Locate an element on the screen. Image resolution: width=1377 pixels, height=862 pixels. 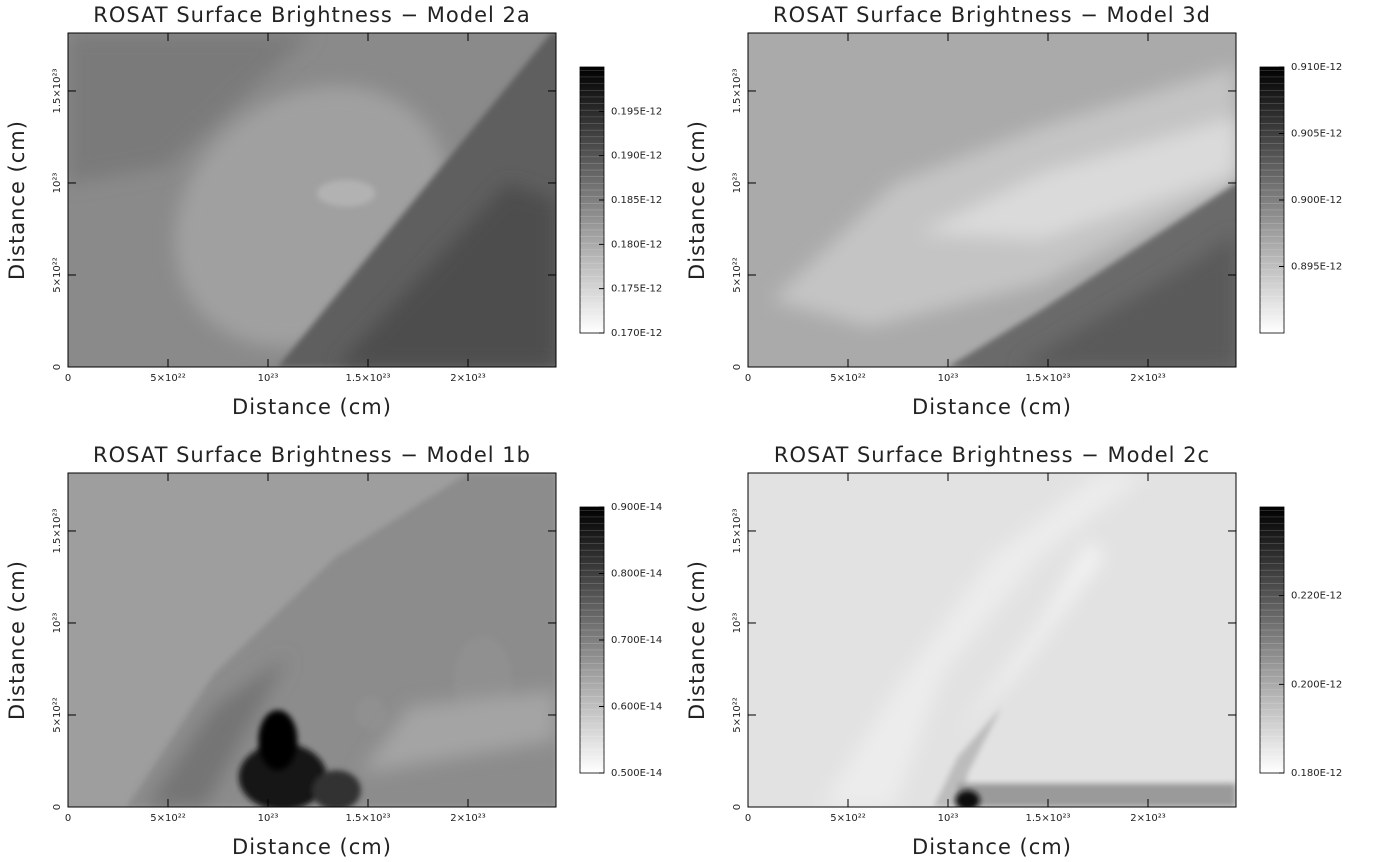
field-background is located at coordinates (992, 640).